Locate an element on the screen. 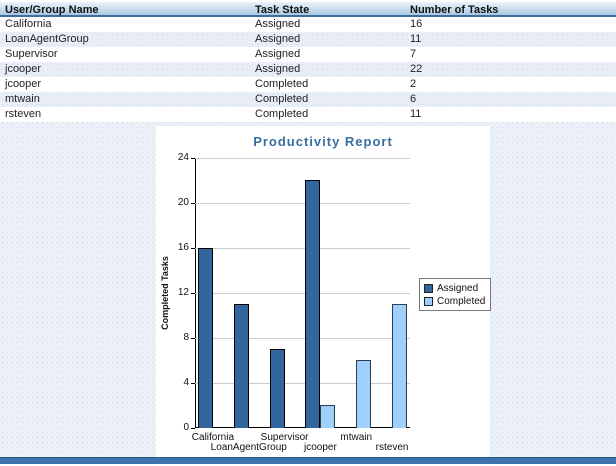 This screenshot has width=616, height=466. table-row: rsteven Completed 11 is located at coordinates (308, 114).